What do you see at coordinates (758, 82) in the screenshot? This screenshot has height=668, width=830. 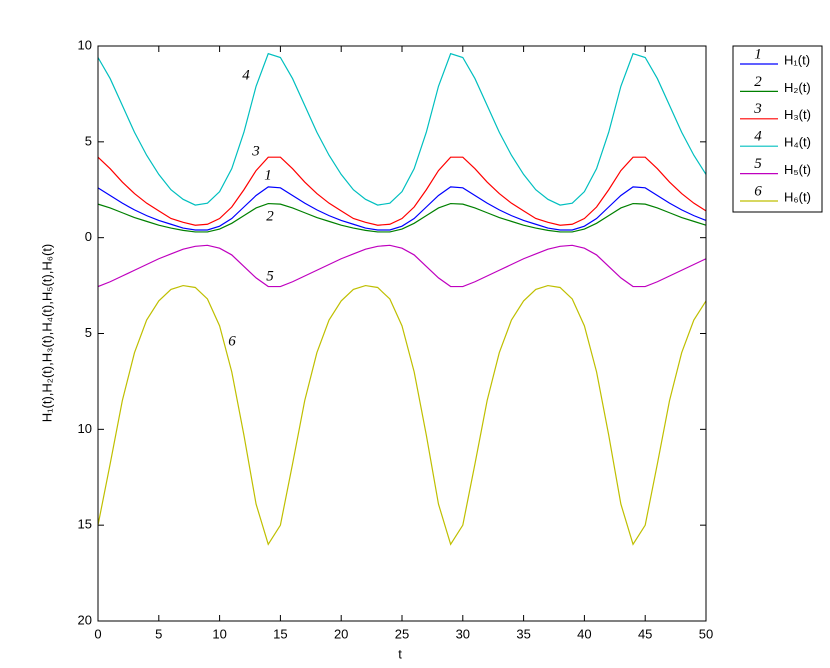 I see `legend-number: 2` at bounding box center [758, 82].